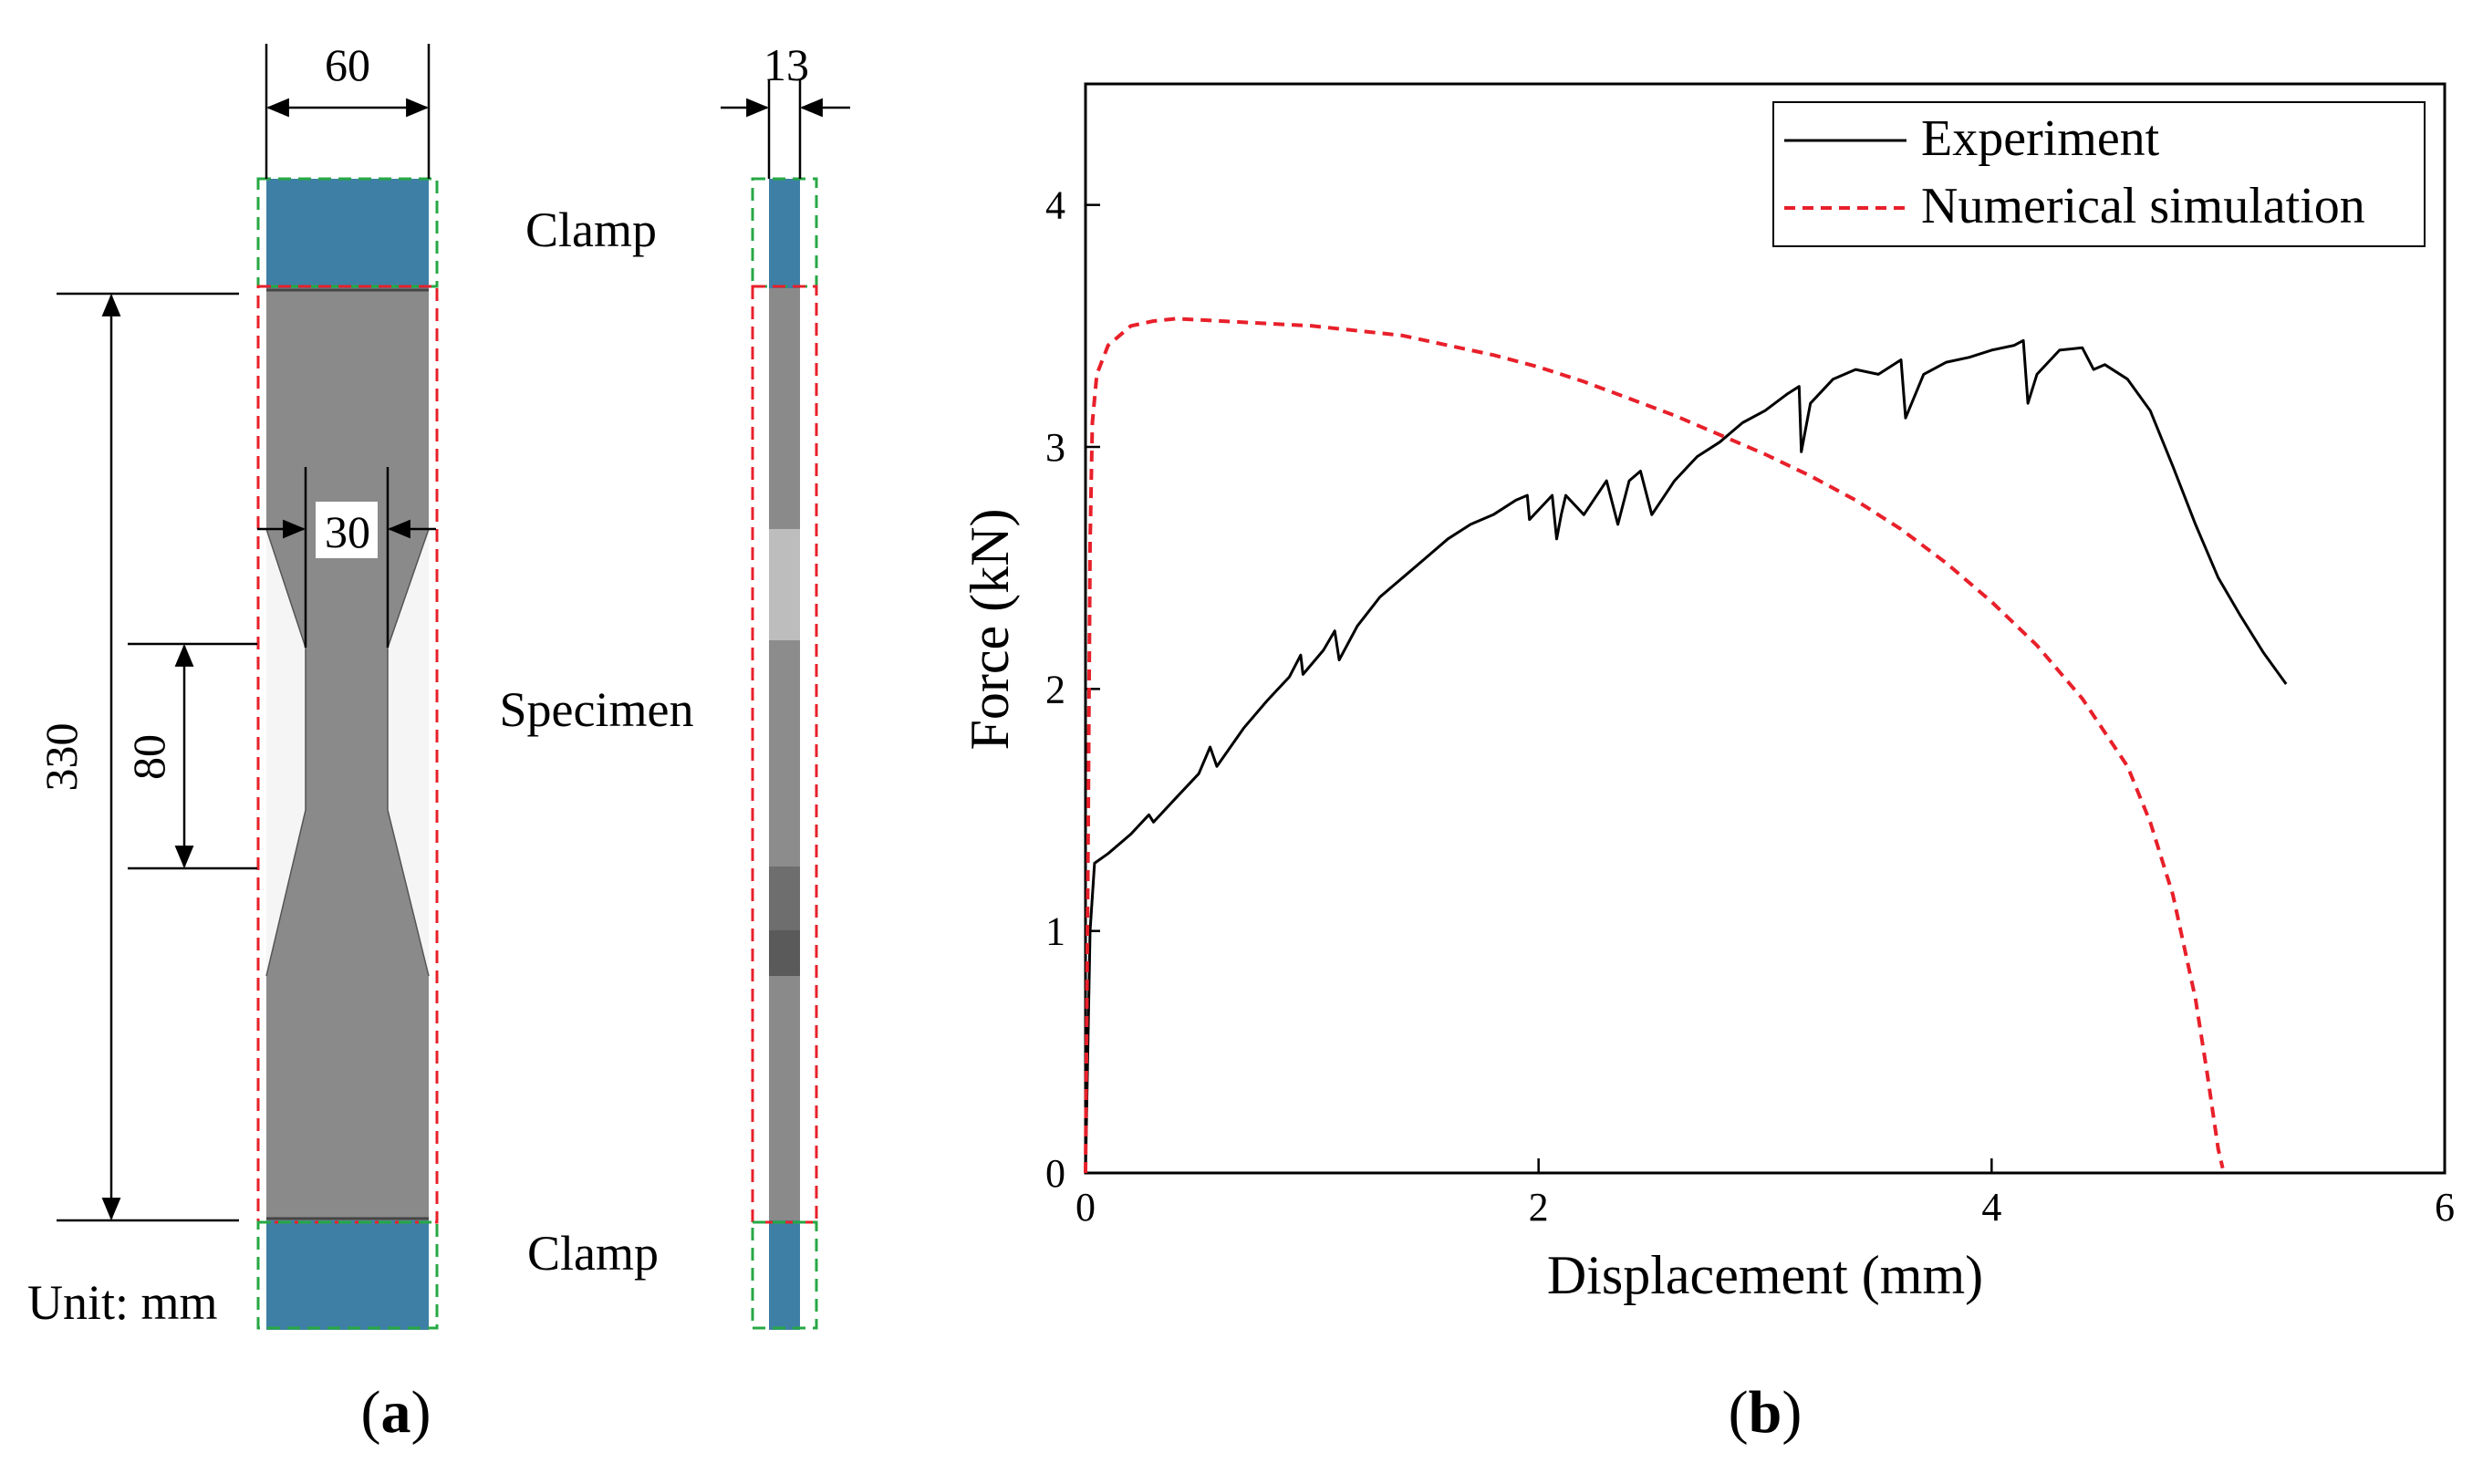  What do you see at coordinates (1539, 1208) in the screenshot?
I see `x-tick-label: 2` at bounding box center [1539, 1208].